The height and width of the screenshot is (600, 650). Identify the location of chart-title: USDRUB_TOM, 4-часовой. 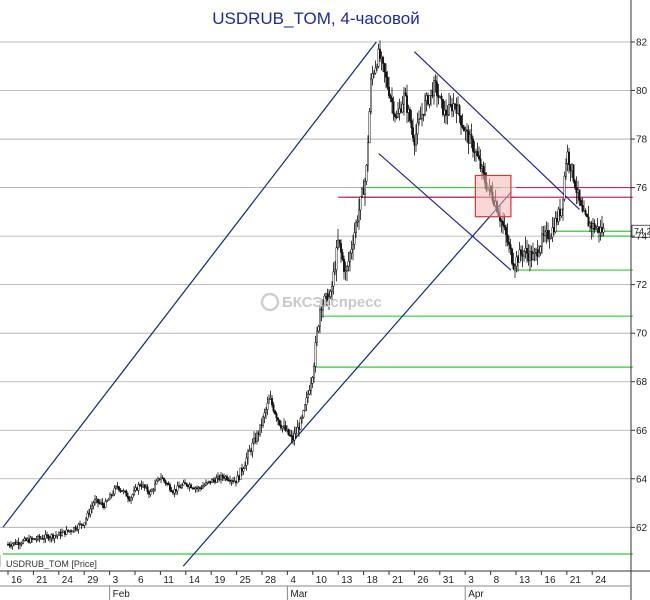
(316, 18).